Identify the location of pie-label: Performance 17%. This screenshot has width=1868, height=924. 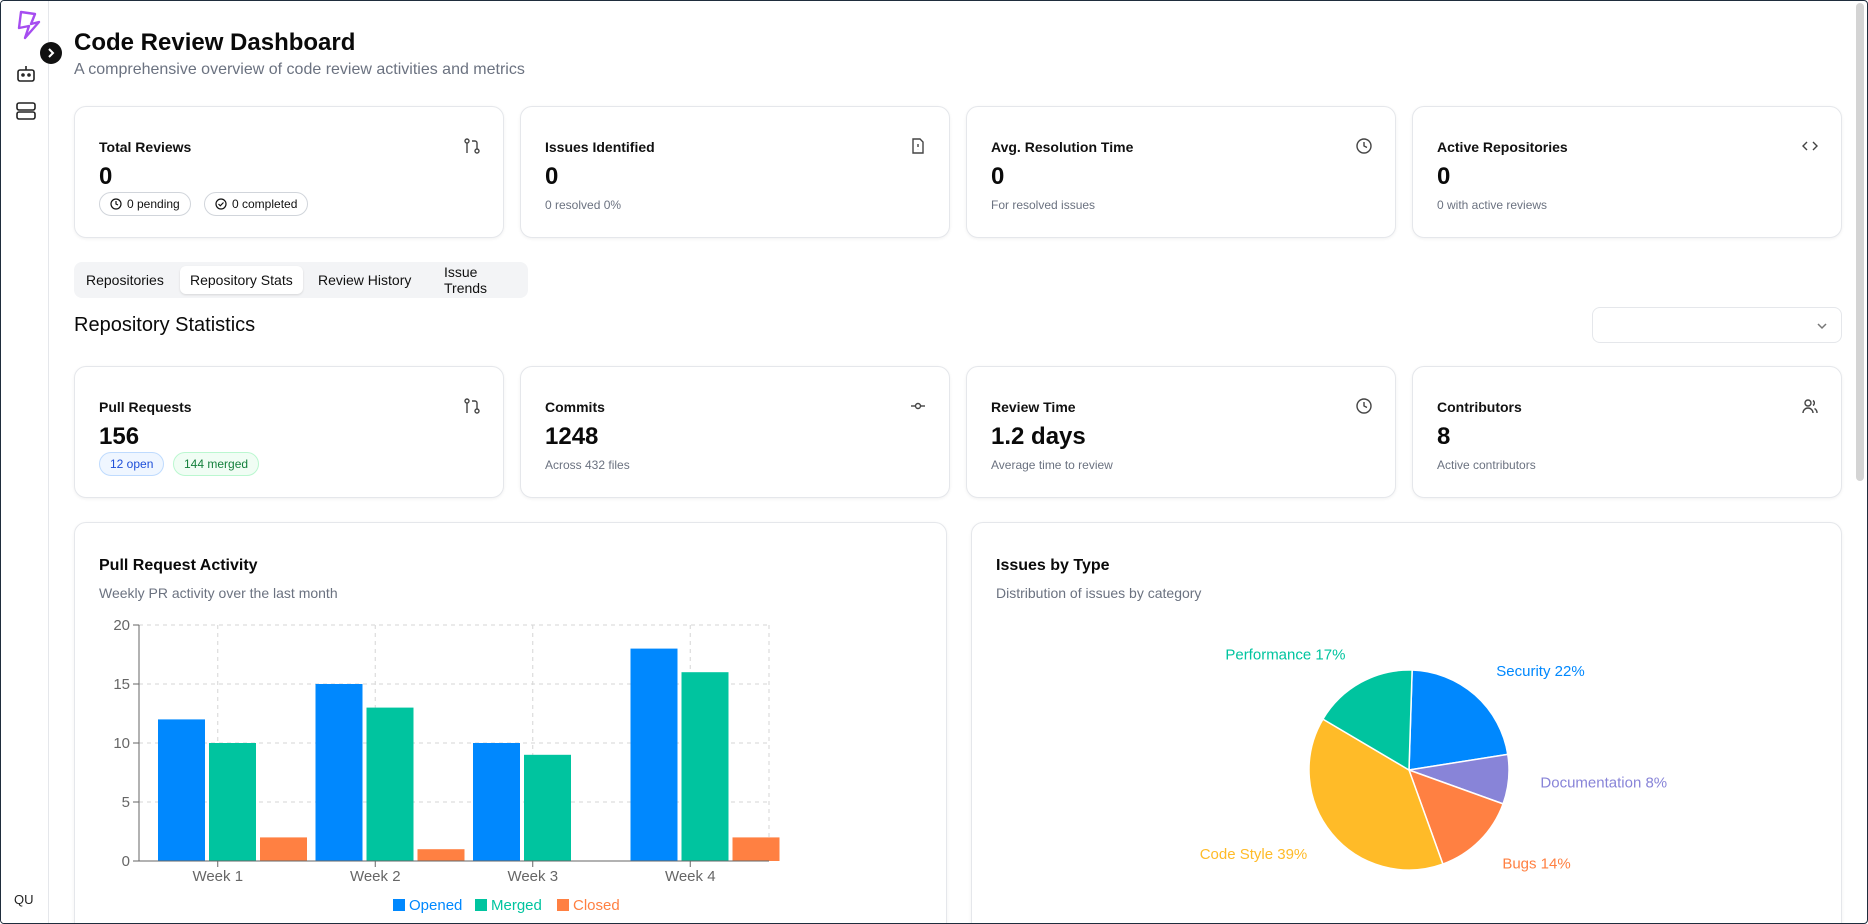
(1285, 654).